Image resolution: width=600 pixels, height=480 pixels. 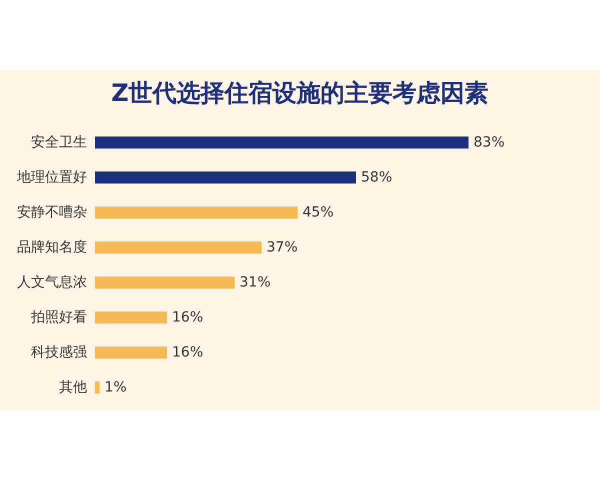 What do you see at coordinates (115, 388) in the screenshot?
I see `data-label: 1%` at bounding box center [115, 388].